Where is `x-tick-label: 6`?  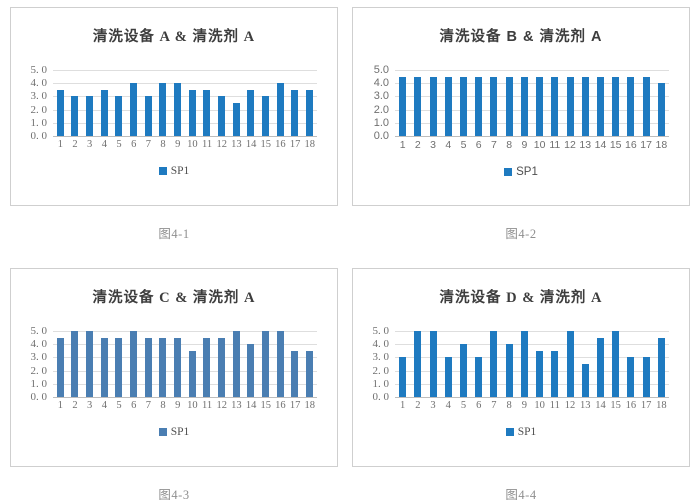 x-tick-label: 6 is located at coordinates (134, 405).